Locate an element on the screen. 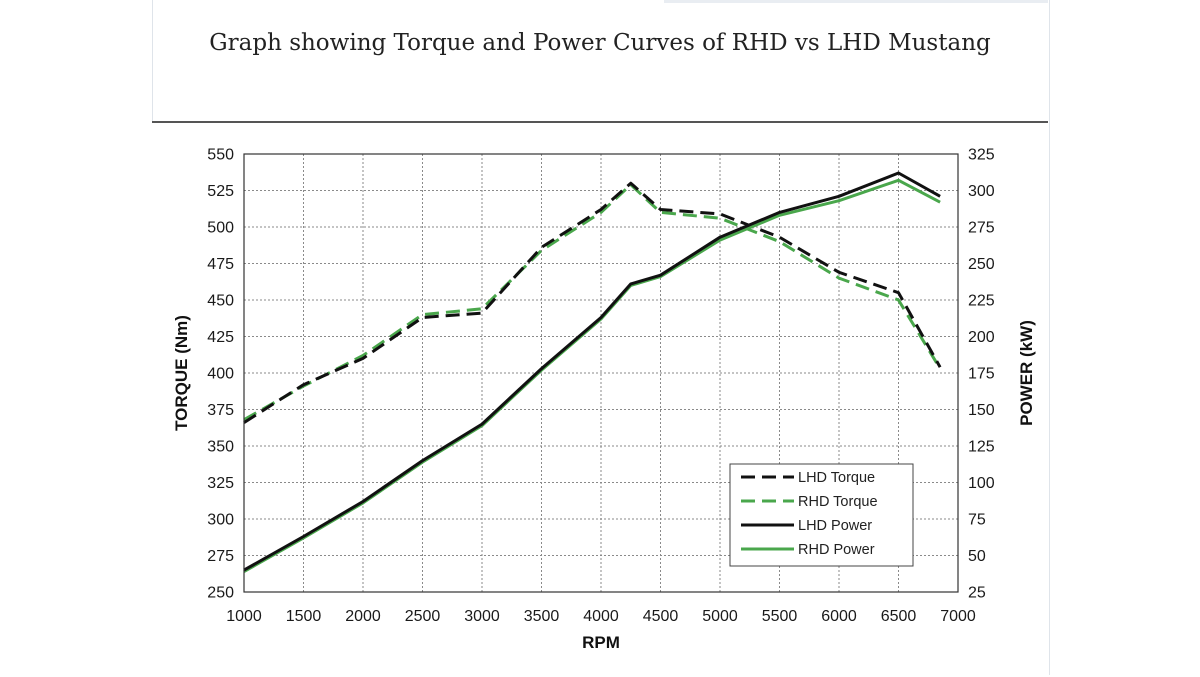 This screenshot has width=1200, height=677. y2-tick-label: 125 is located at coordinates (981, 447).